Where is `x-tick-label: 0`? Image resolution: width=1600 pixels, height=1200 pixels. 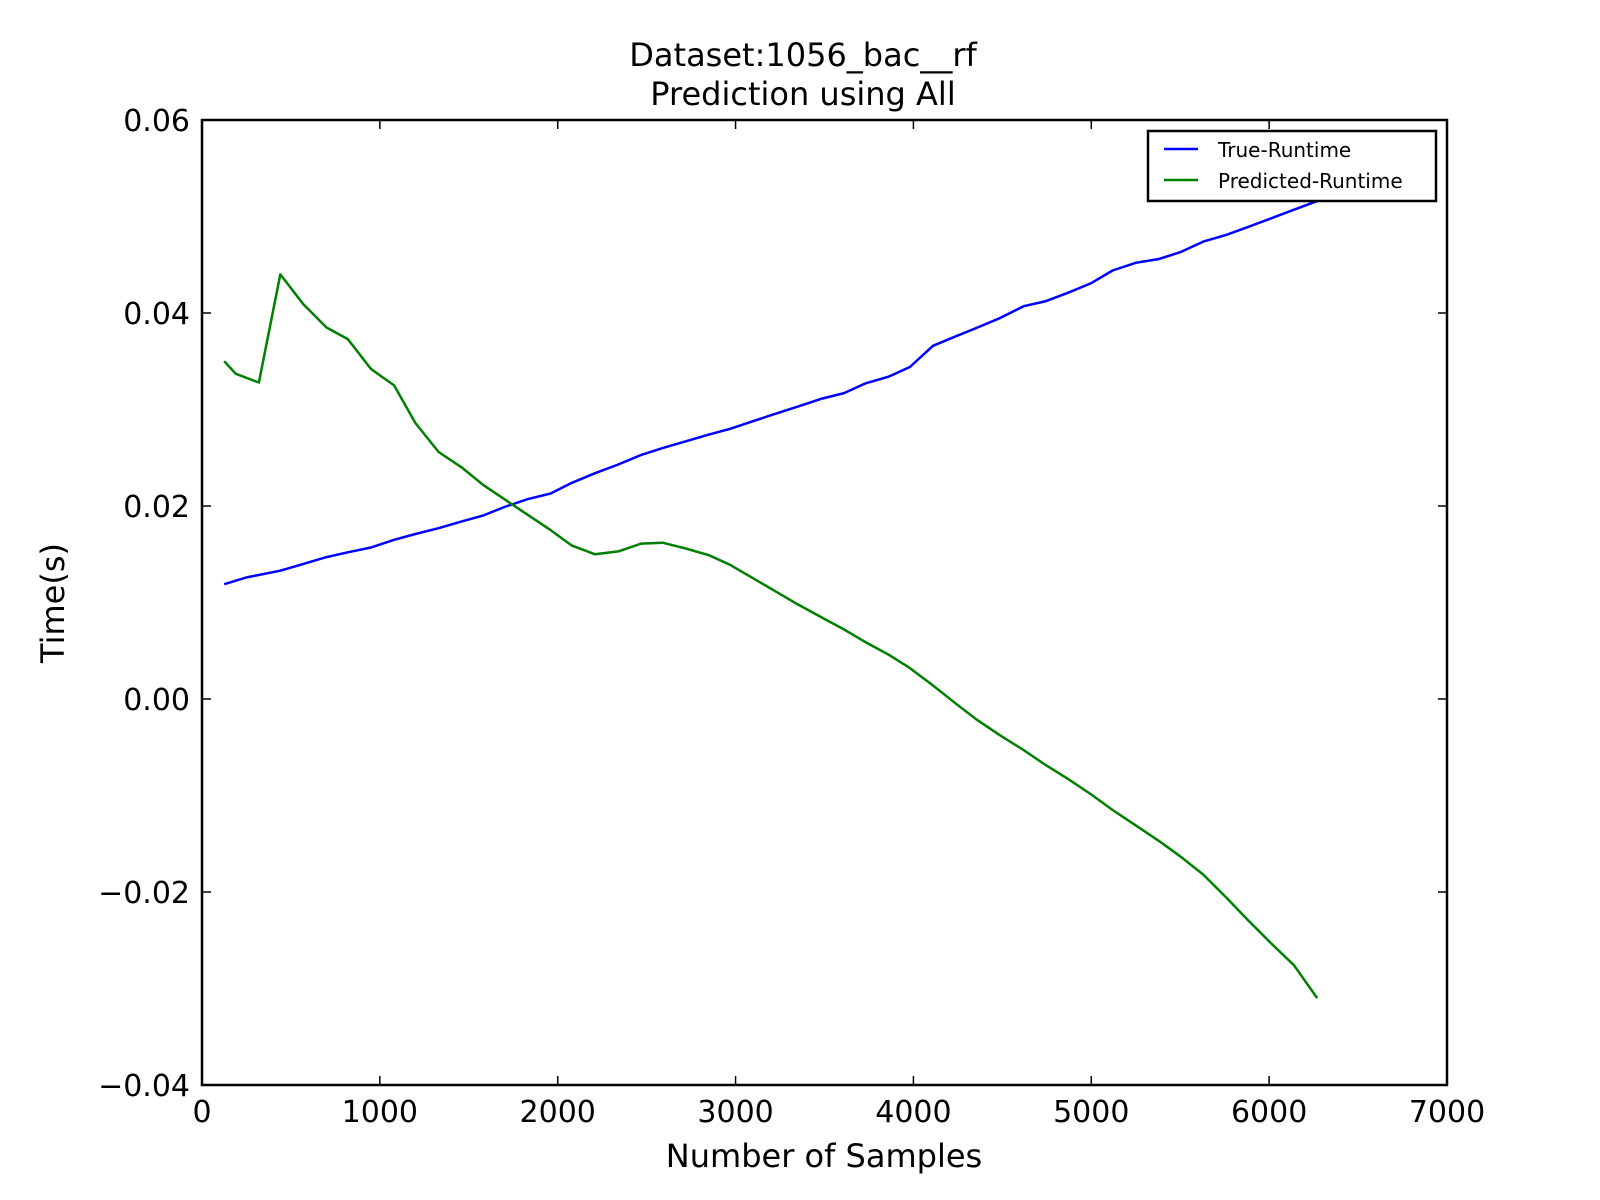
x-tick-label: 0 is located at coordinates (201, 1112).